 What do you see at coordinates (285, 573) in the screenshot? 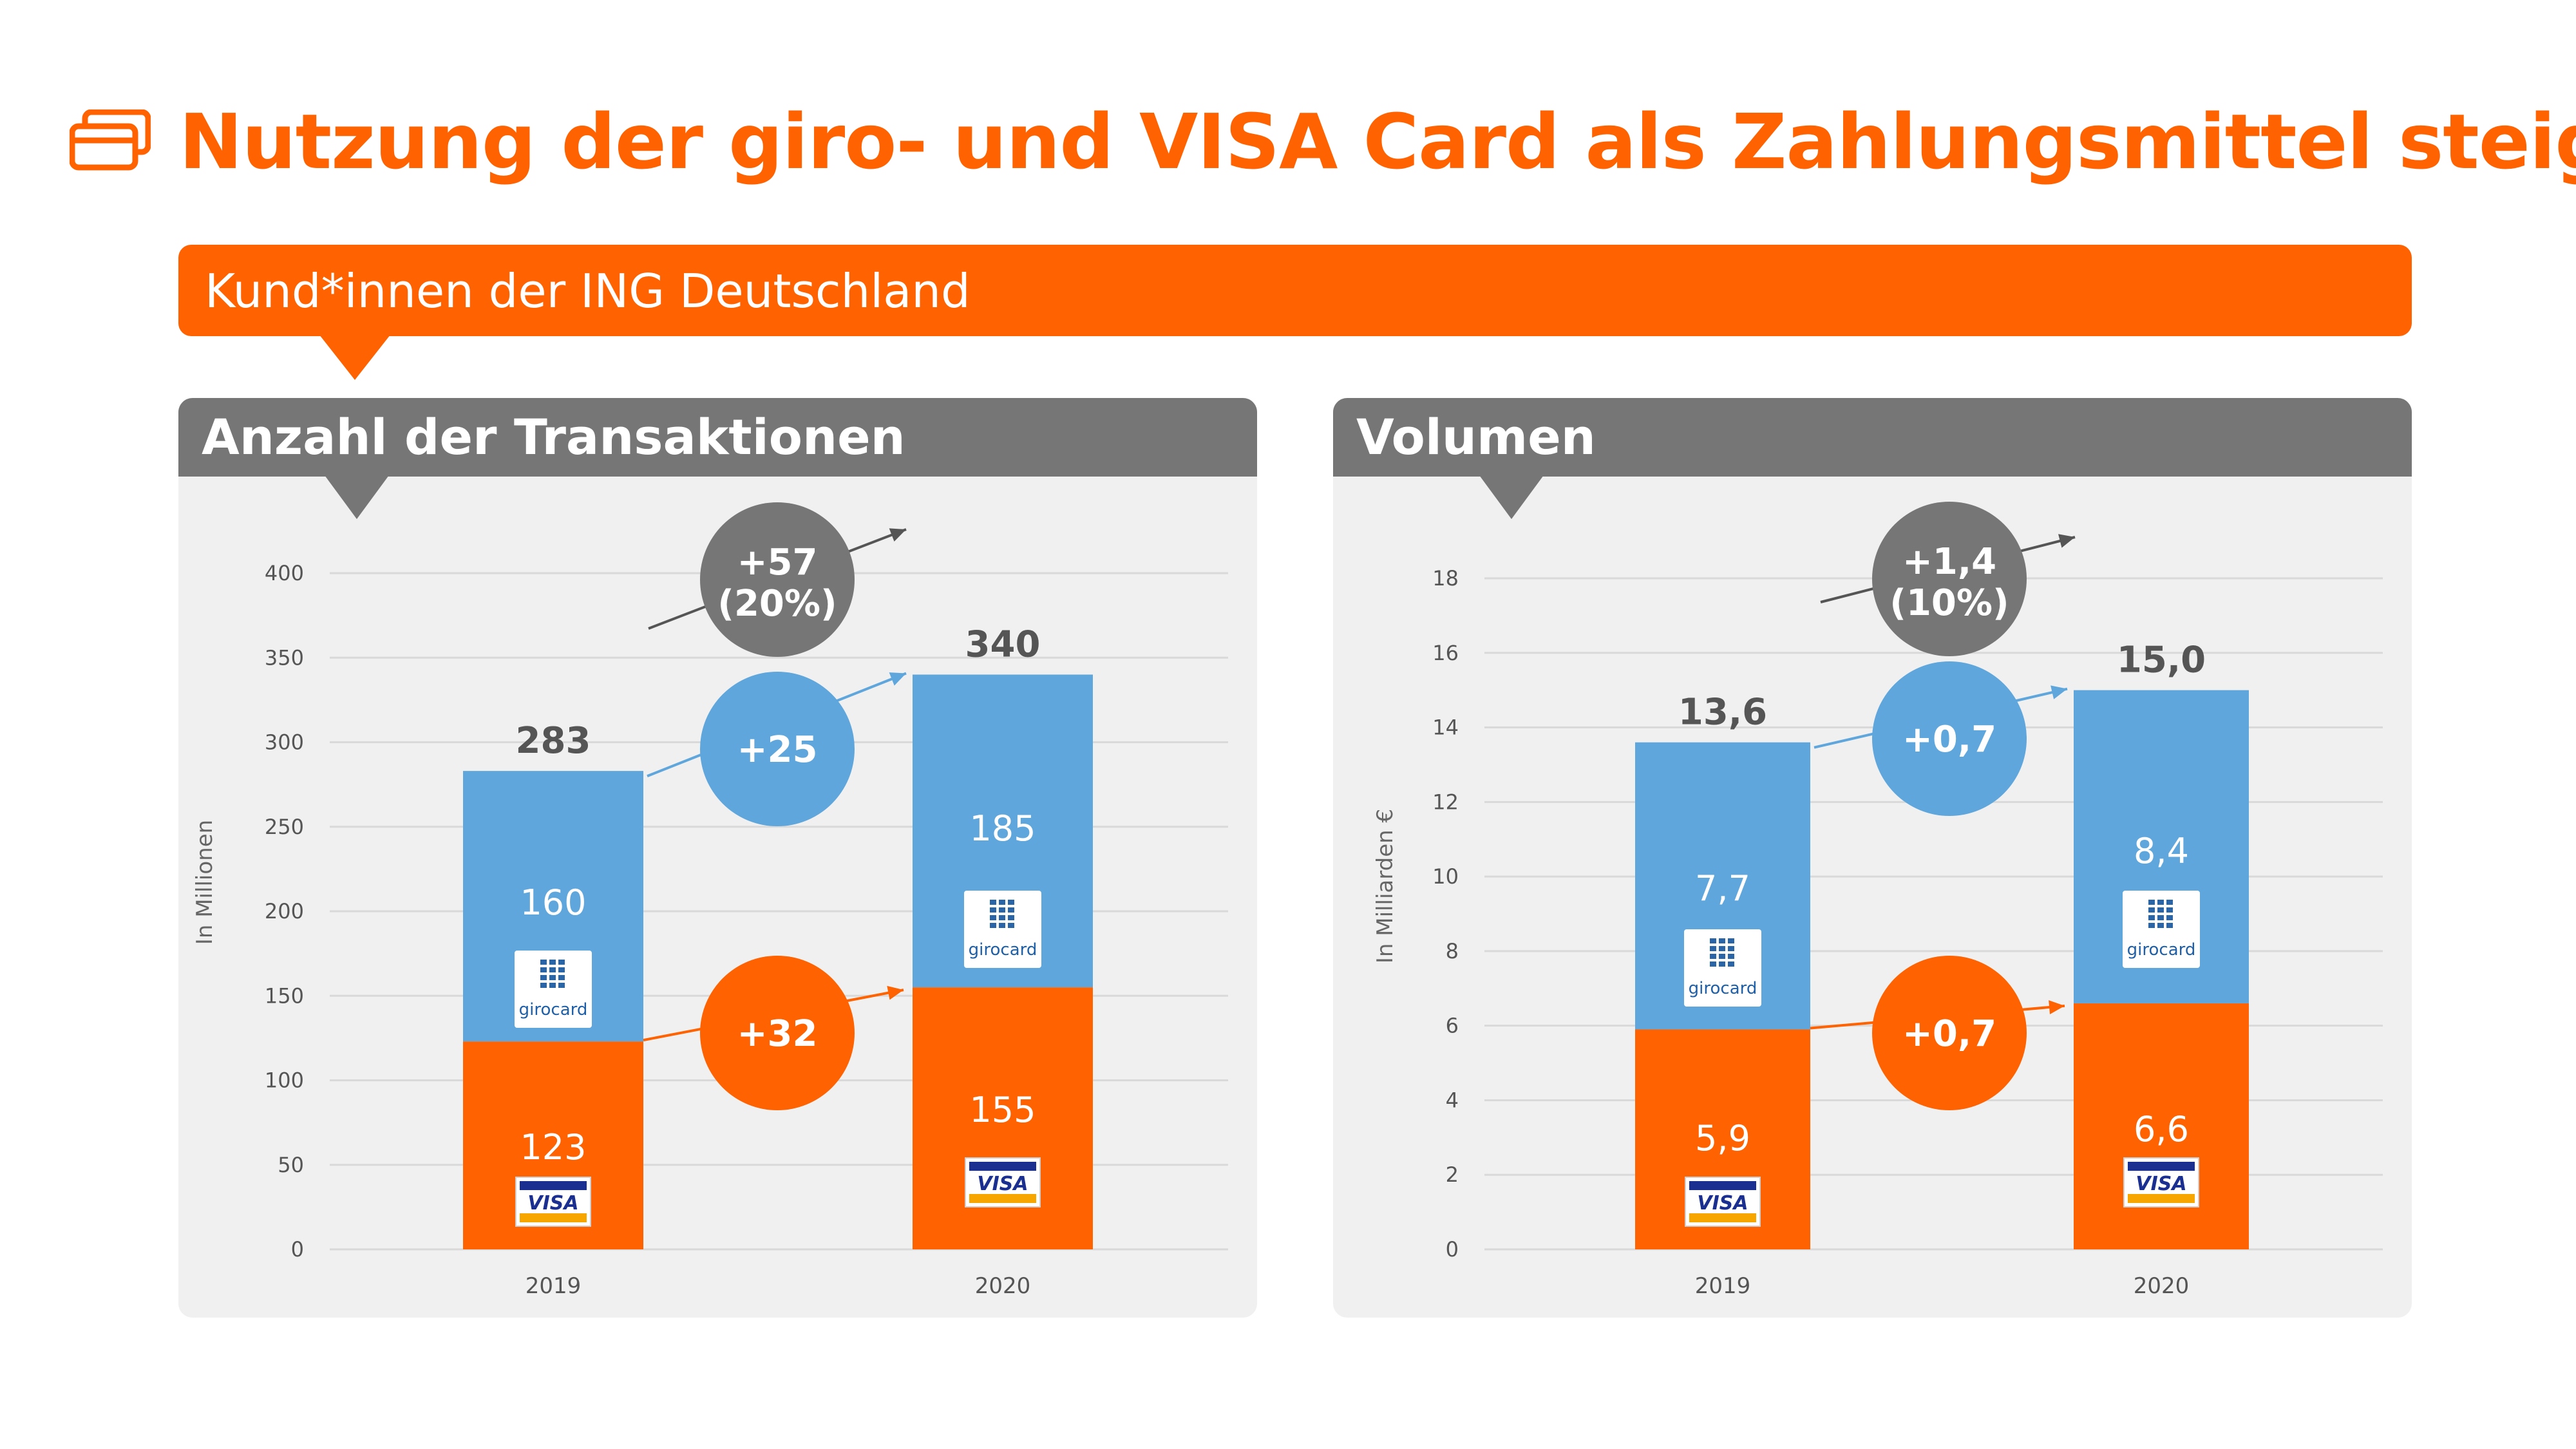
I see `y-tick-label: 400` at bounding box center [285, 573].